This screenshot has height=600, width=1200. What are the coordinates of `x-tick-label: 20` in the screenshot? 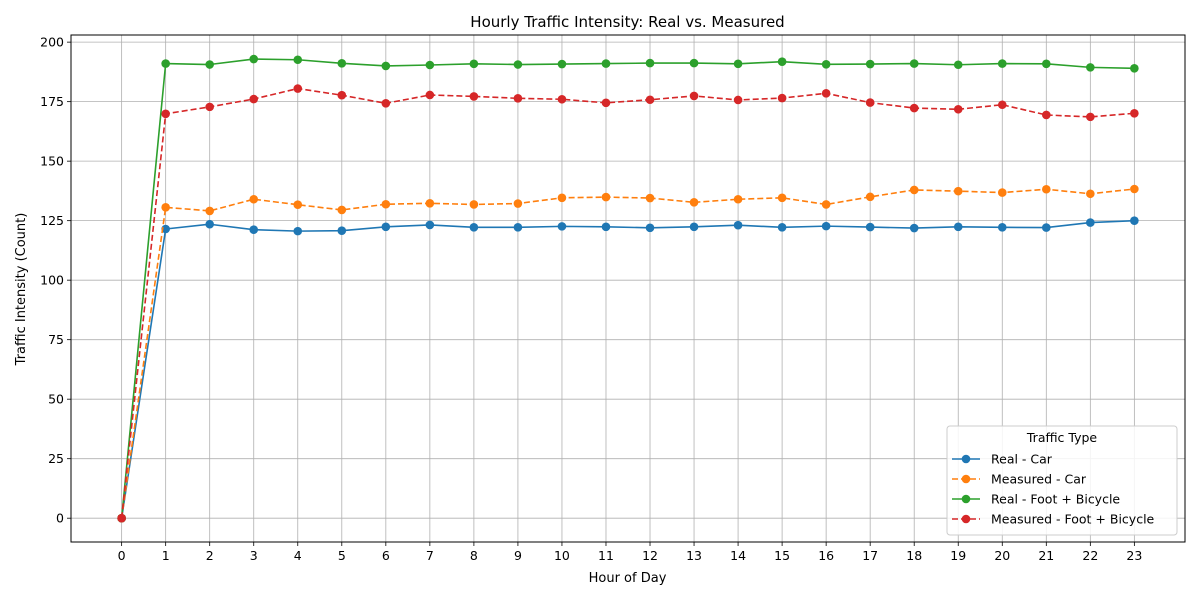 It's located at (1002, 555).